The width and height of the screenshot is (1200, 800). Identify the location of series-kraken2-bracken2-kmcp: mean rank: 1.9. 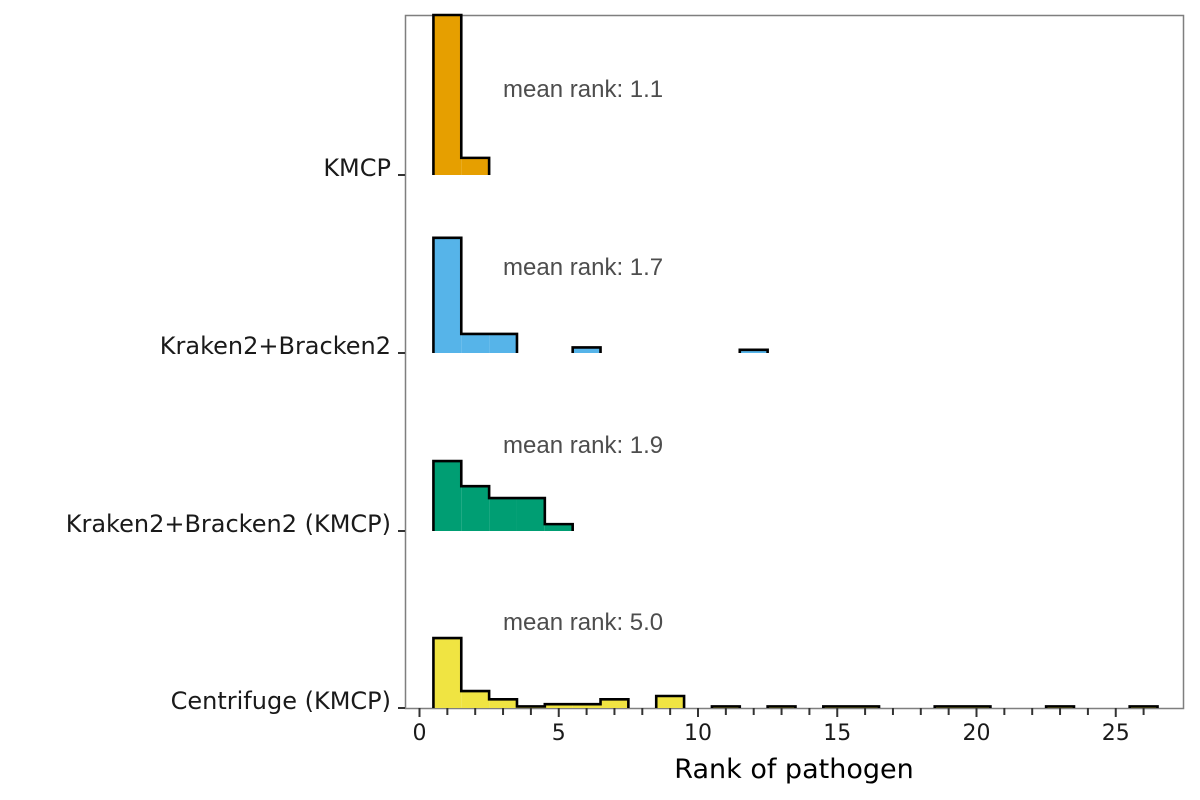
(547, 481).